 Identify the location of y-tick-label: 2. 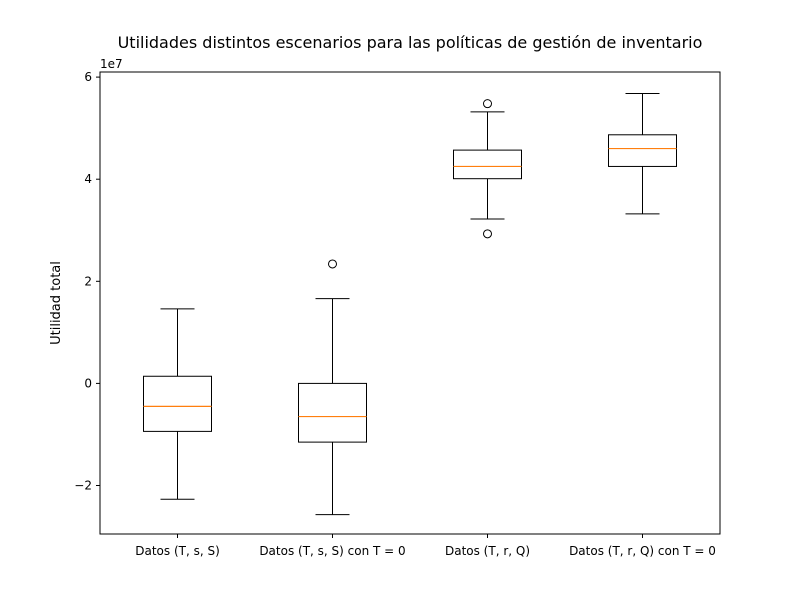
(88, 281).